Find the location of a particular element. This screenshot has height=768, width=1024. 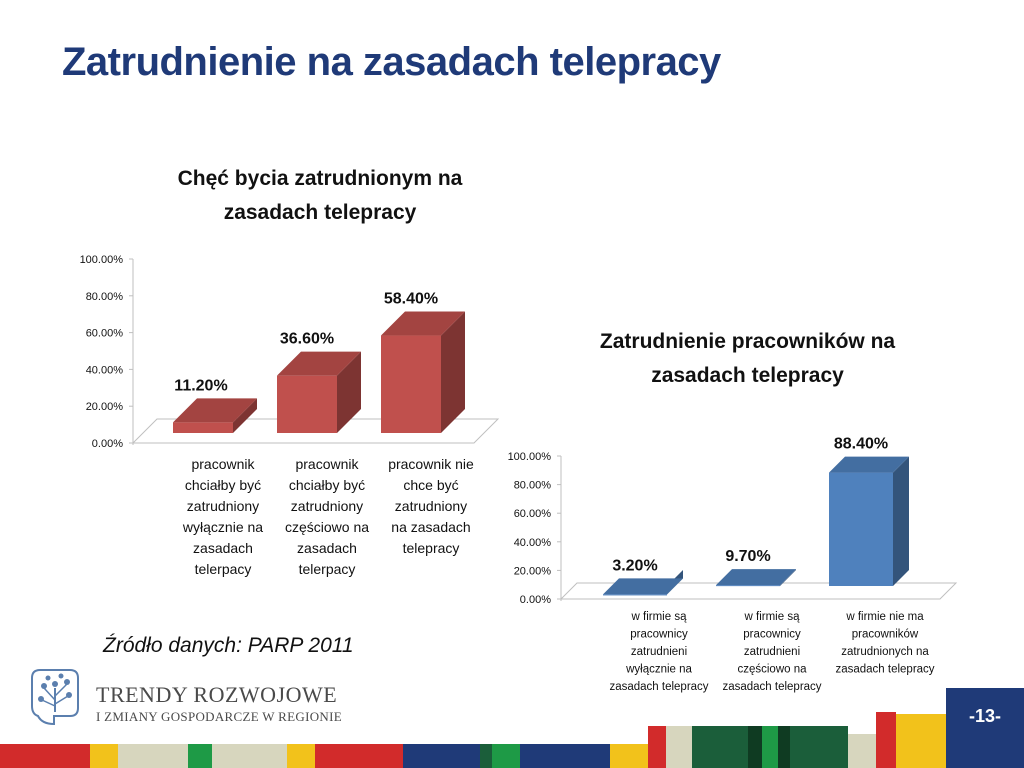

x-category-label: chce być is located at coordinates (430, 485).